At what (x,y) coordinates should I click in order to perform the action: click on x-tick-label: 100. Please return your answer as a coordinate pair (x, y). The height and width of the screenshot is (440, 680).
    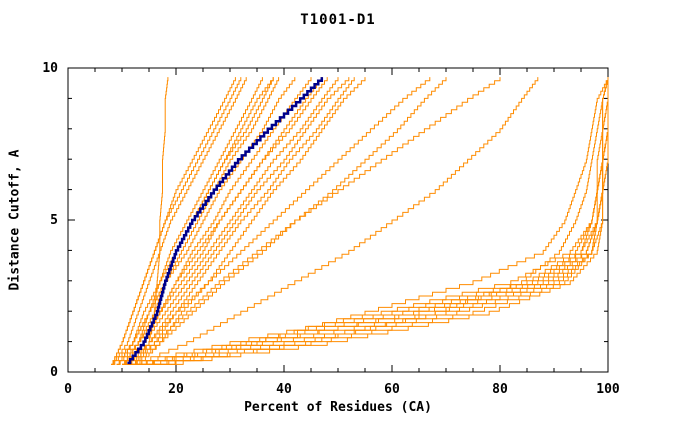
    Looking at the image, I should click on (608, 389).